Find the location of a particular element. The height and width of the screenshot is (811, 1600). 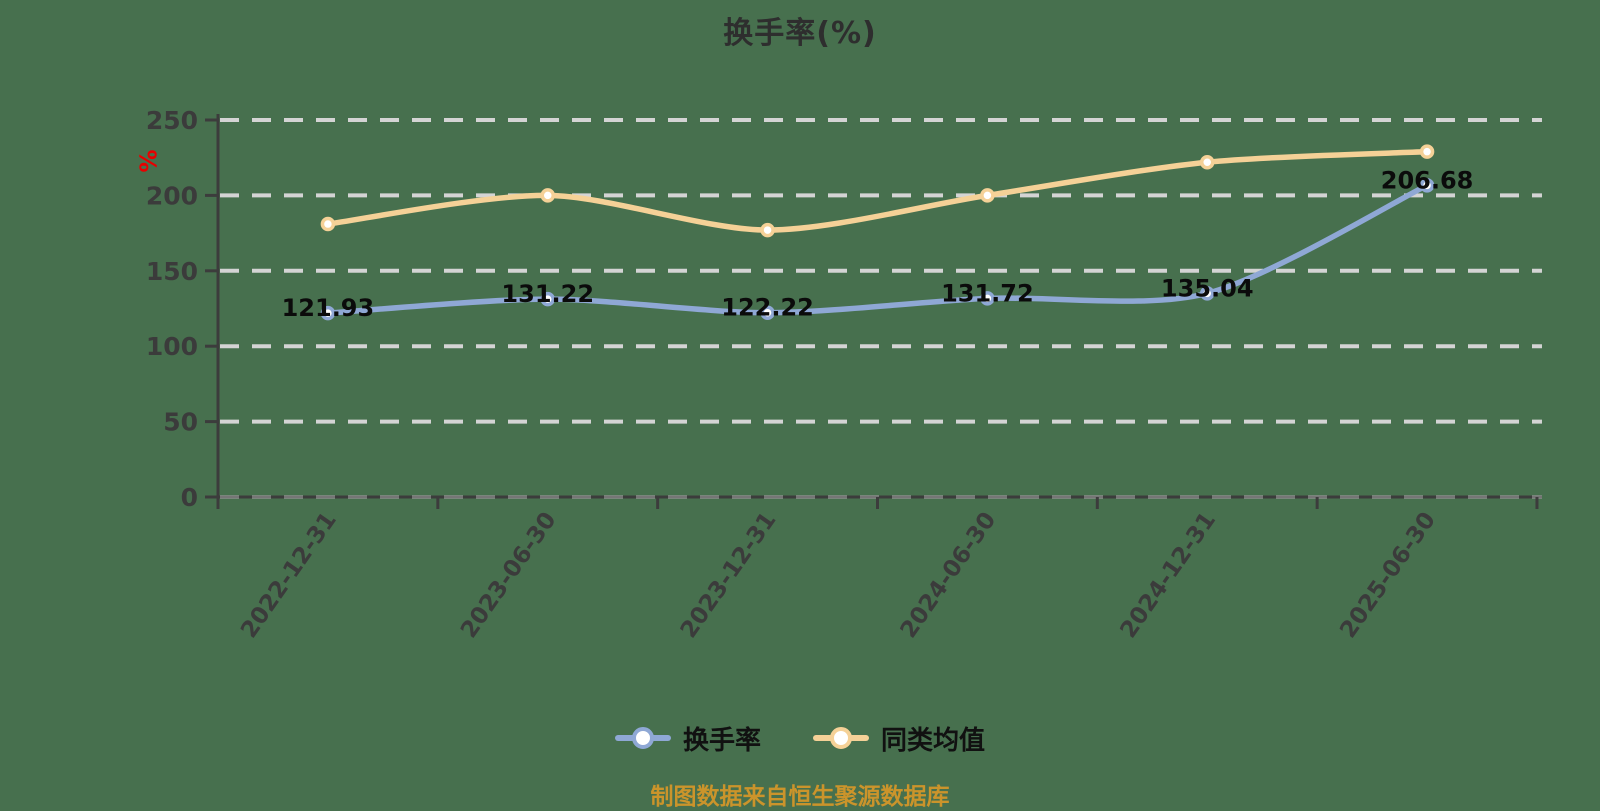

legend-marker-peer-average-icon is located at coordinates (841, 738).